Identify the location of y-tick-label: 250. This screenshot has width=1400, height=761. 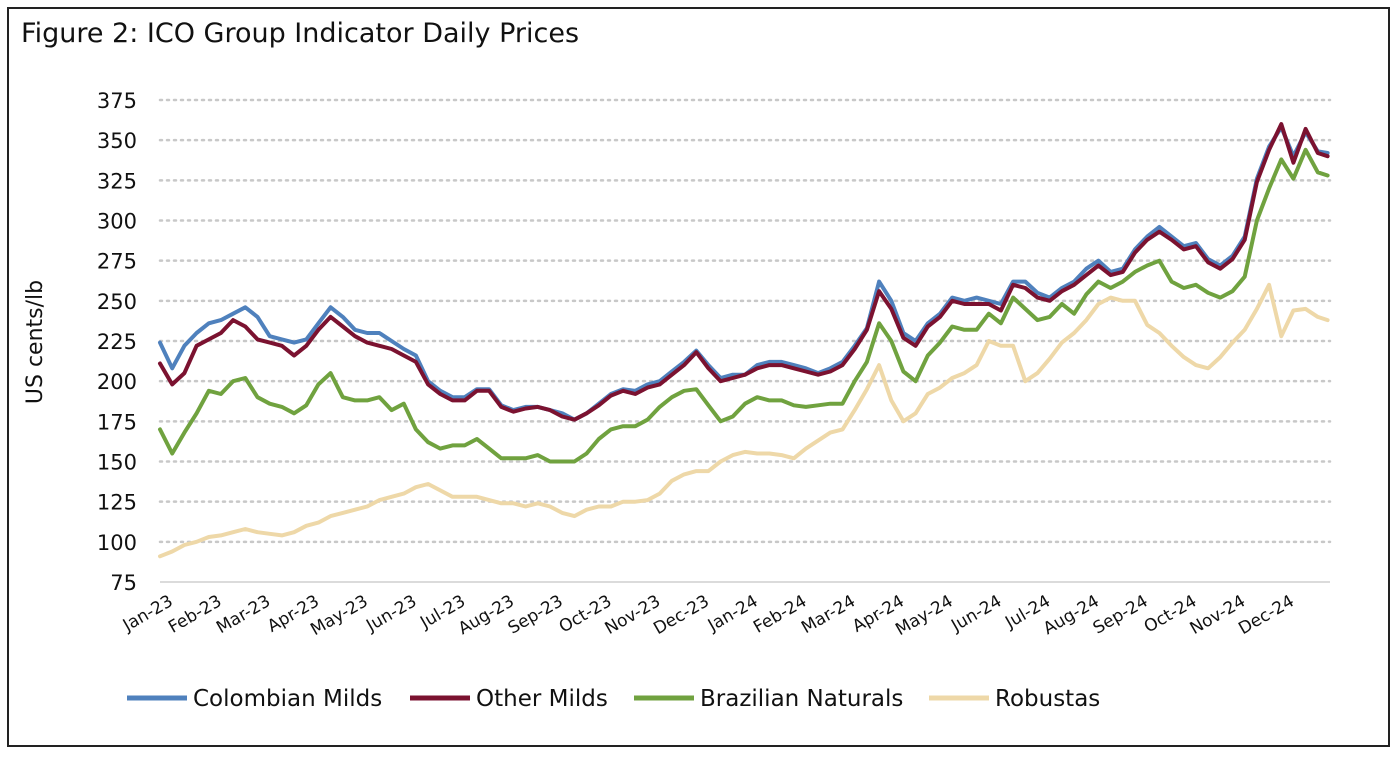
(117, 302).